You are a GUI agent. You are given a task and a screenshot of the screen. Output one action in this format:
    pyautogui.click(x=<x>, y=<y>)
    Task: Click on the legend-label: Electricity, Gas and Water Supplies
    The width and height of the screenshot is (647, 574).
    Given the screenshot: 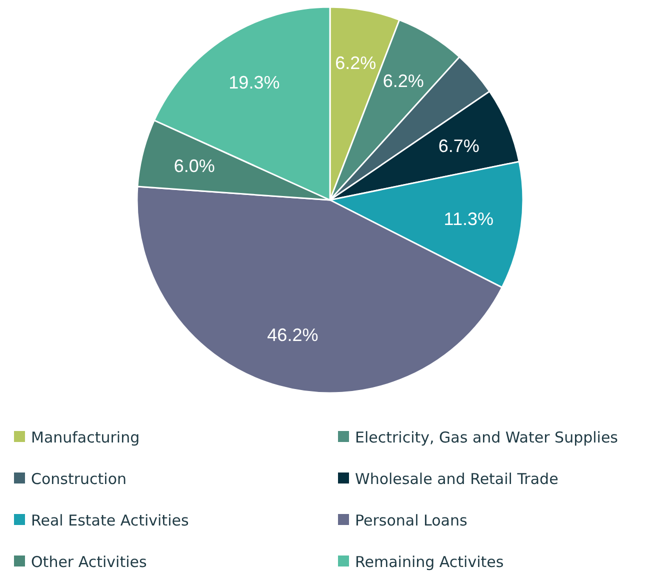 What is the action you would take?
    pyautogui.click(x=486, y=437)
    